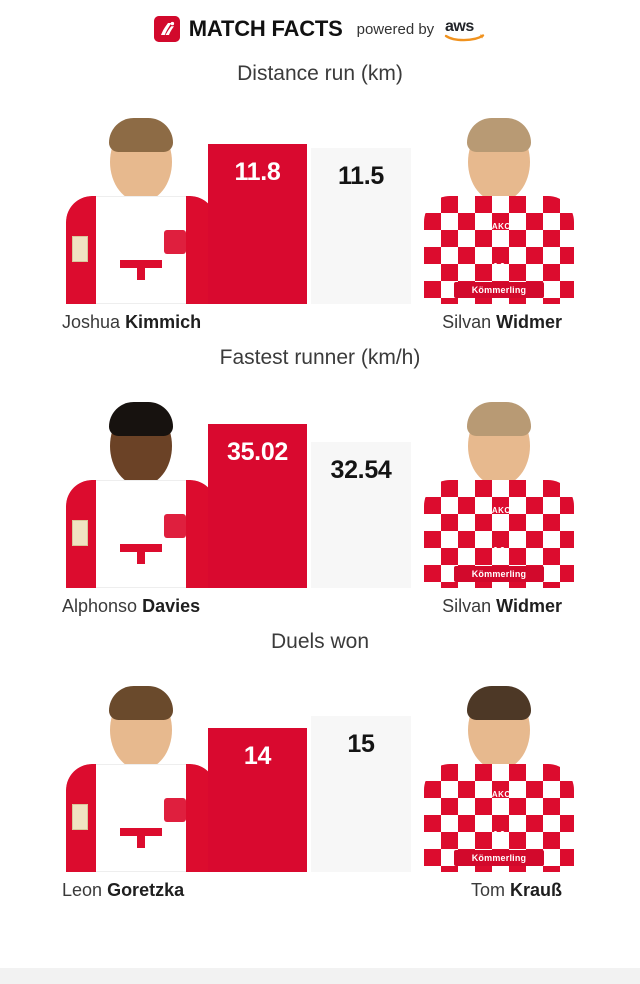  I want to click on player-names-row: Joshua Kimmich Silvan Widmer, so click(320, 324).